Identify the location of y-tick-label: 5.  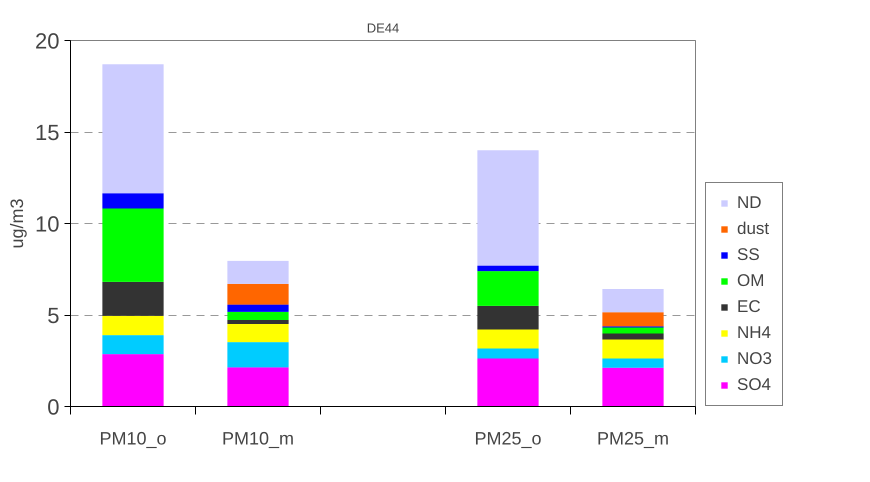
(53, 315).